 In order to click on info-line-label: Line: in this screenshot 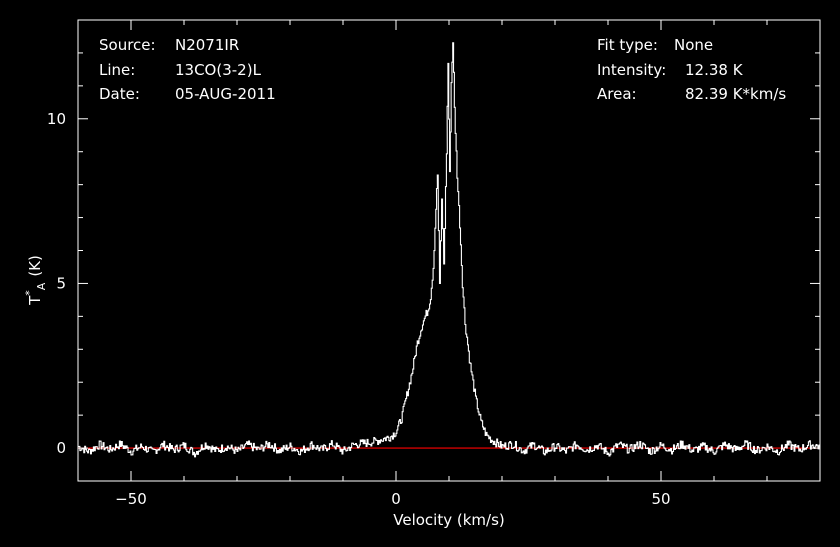, I will do `click(117, 70)`.